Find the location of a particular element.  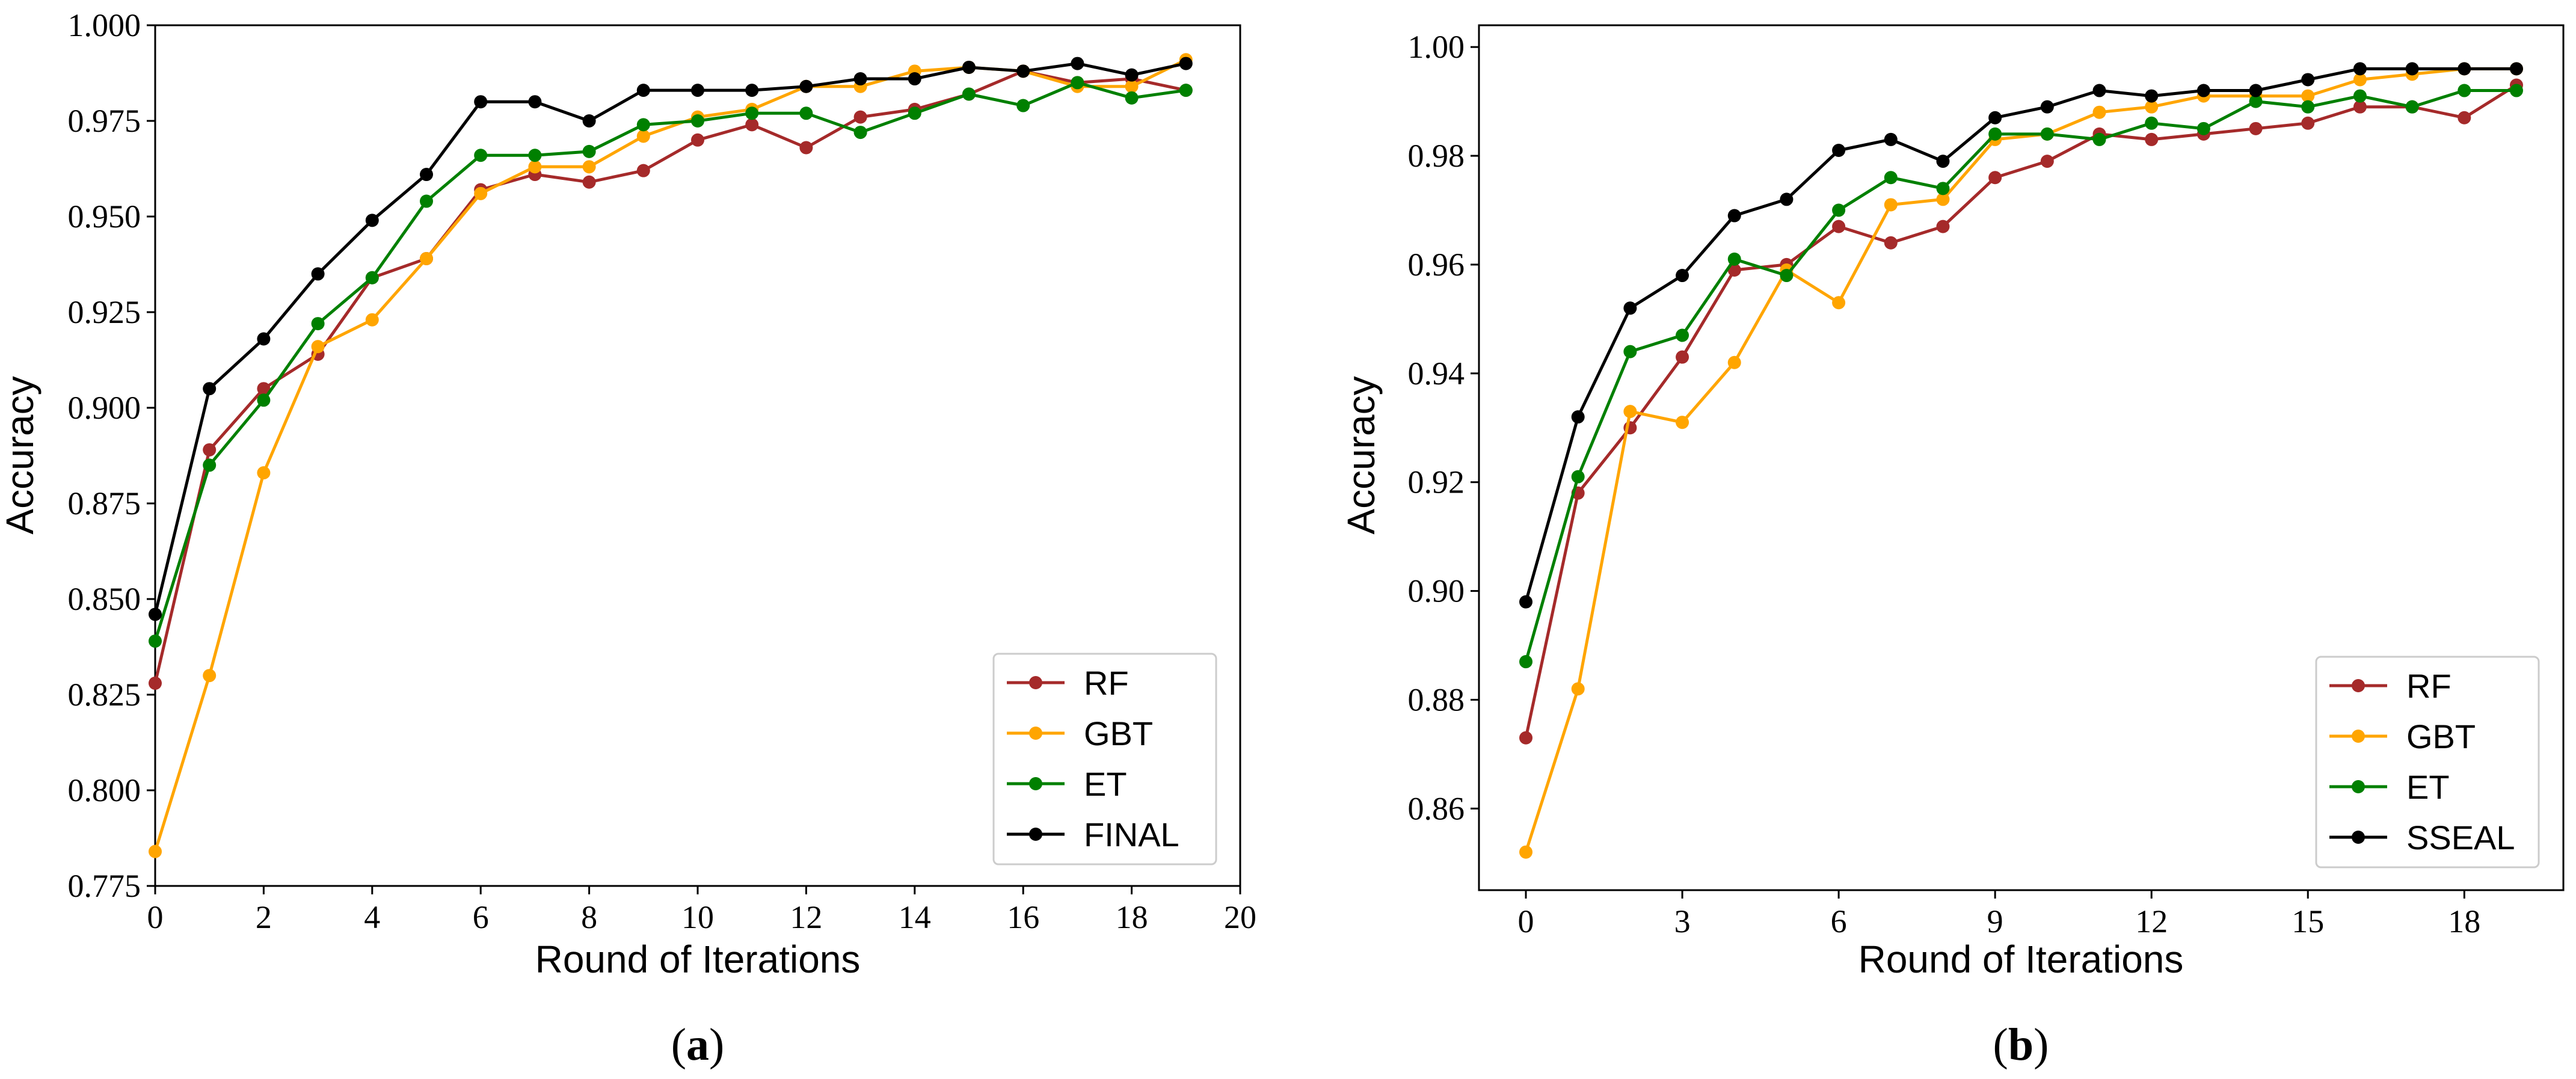

x-tick-label: 12 is located at coordinates (806, 917).